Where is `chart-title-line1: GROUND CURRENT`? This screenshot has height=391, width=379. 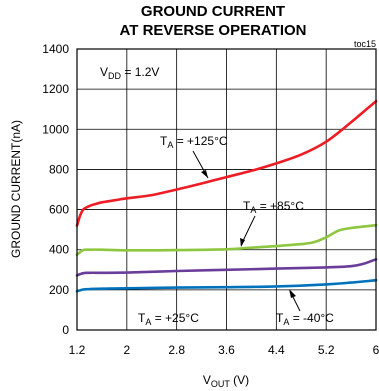 chart-title-line1: GROUND CURRENT is located at coordinates (213, 11).